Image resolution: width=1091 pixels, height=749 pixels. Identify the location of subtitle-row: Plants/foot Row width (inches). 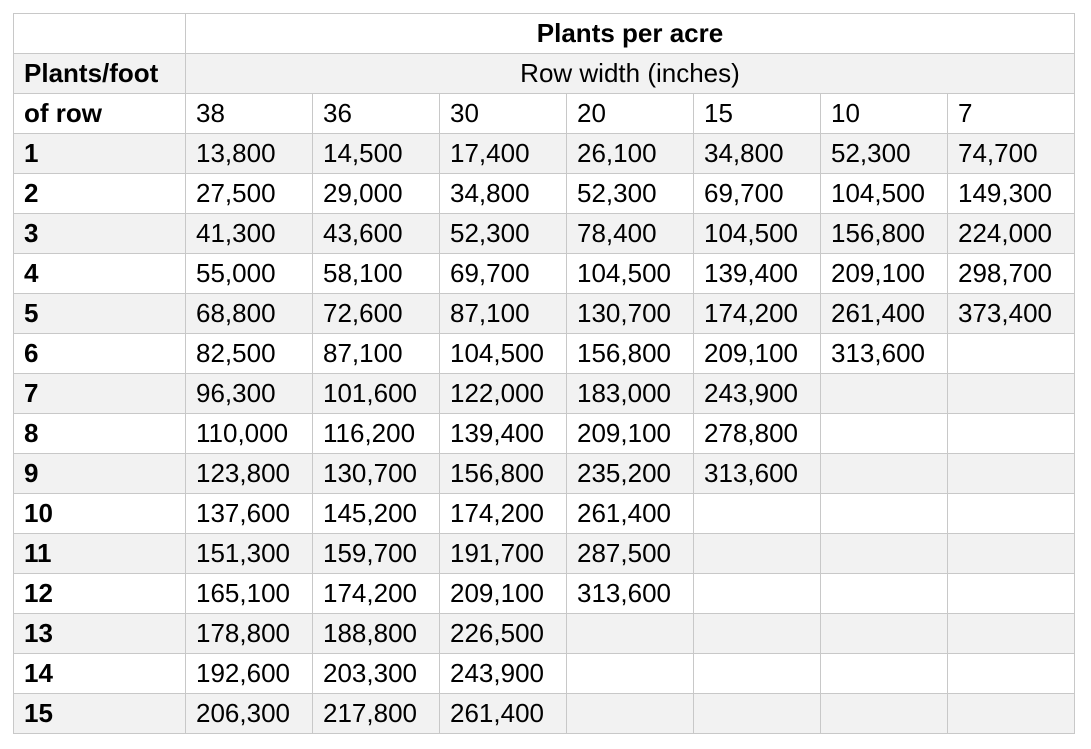
(544, 73).